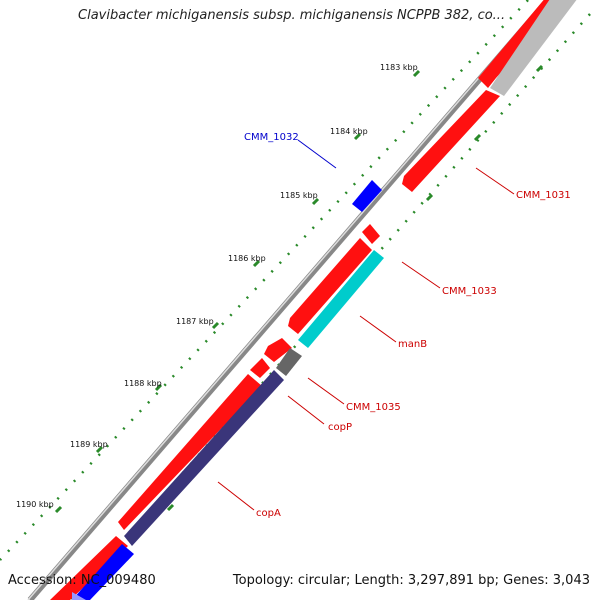 This screenshot has width=600, height=600. I want to click on gene-copA, so click(204, 458).